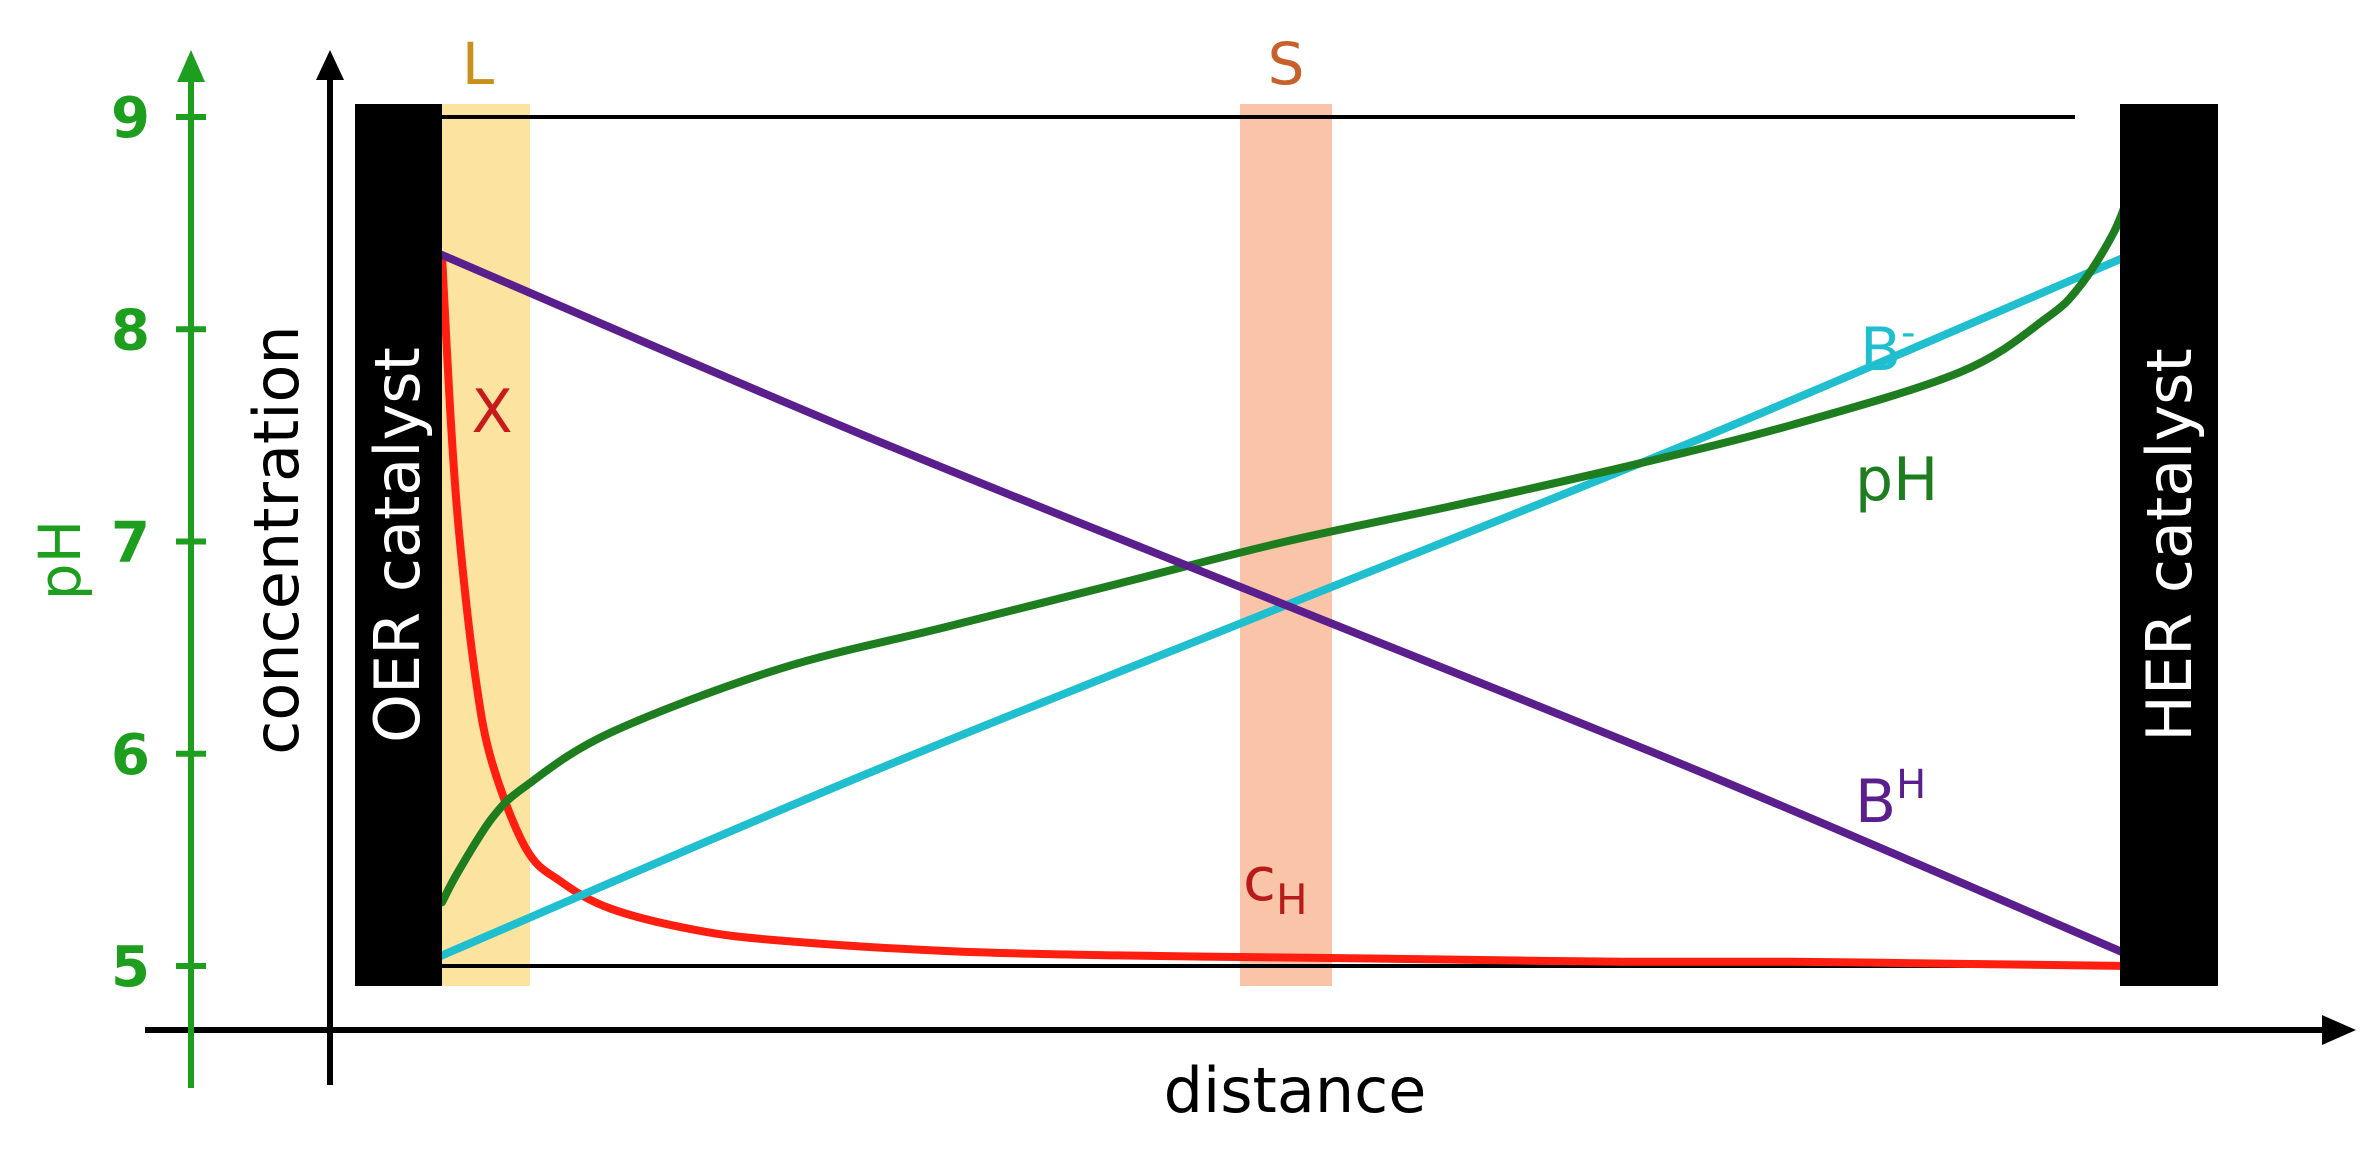 Image resolution: width=2371 pixels, height=1150 pixels. Describe the element at coordinates (276, 539) in the screenshot. I see `concentration-axis-label: concentration` at that location.